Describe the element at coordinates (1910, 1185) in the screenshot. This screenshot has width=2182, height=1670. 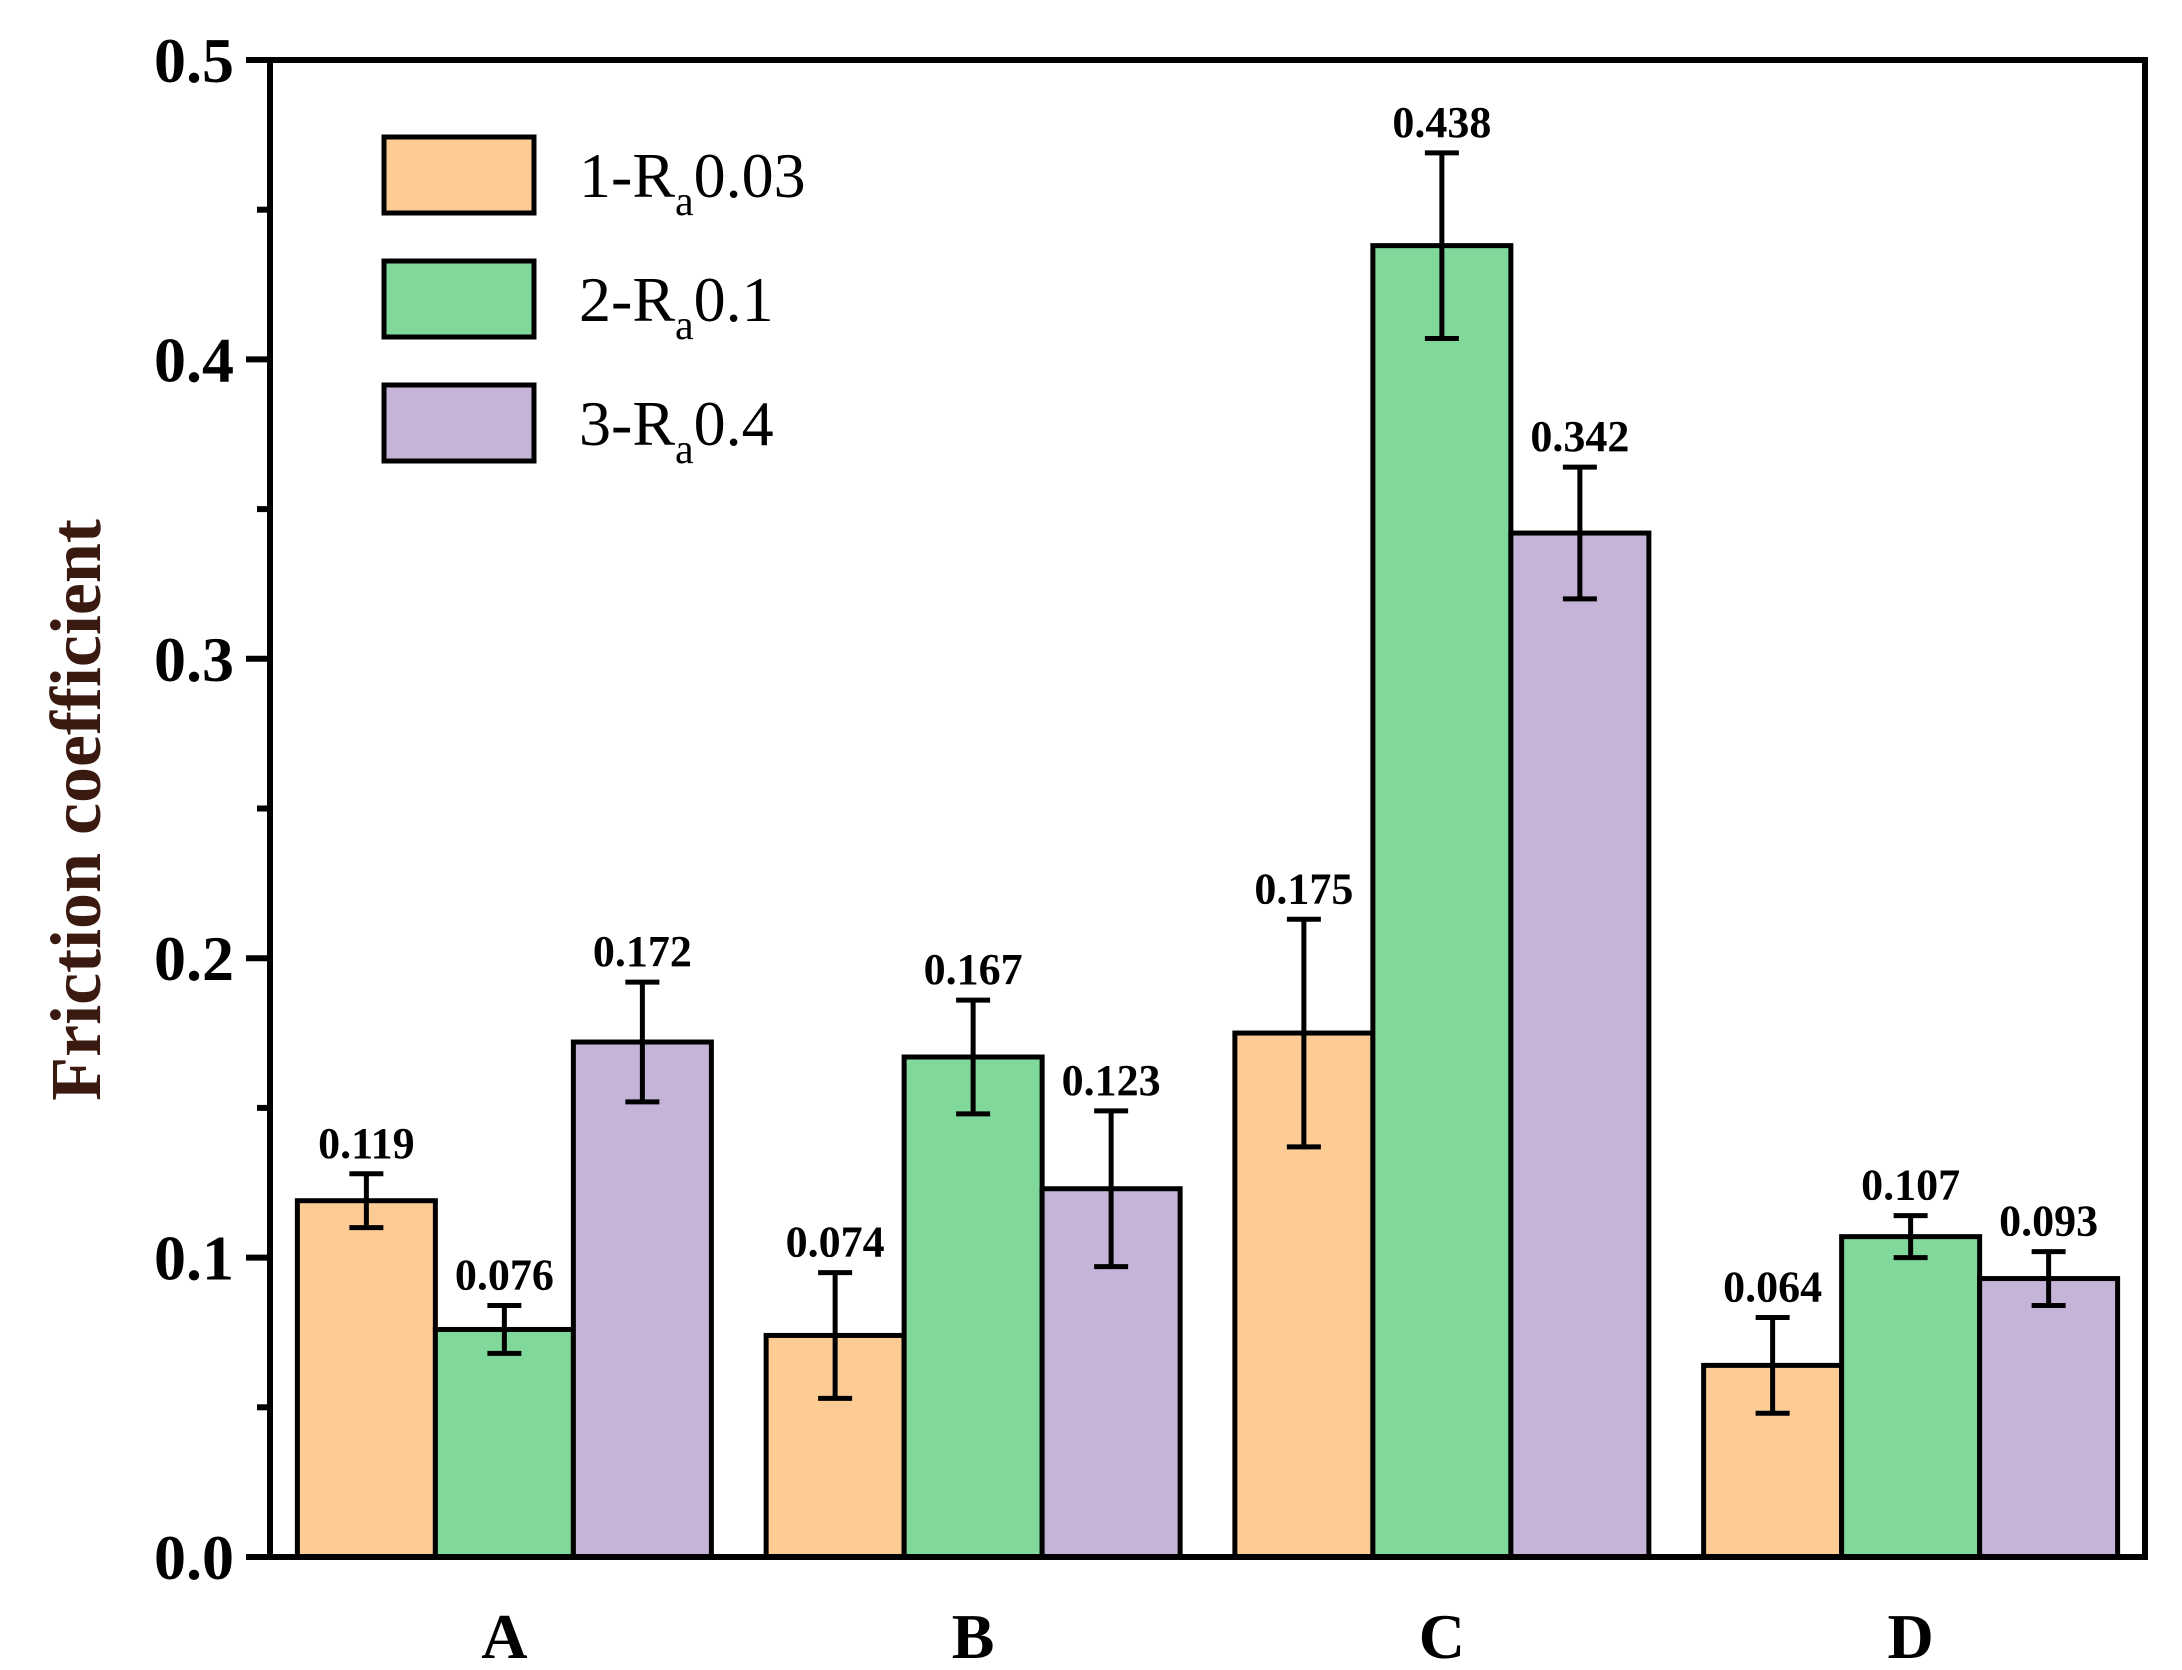
I see `data-label: 0.107` at that location.